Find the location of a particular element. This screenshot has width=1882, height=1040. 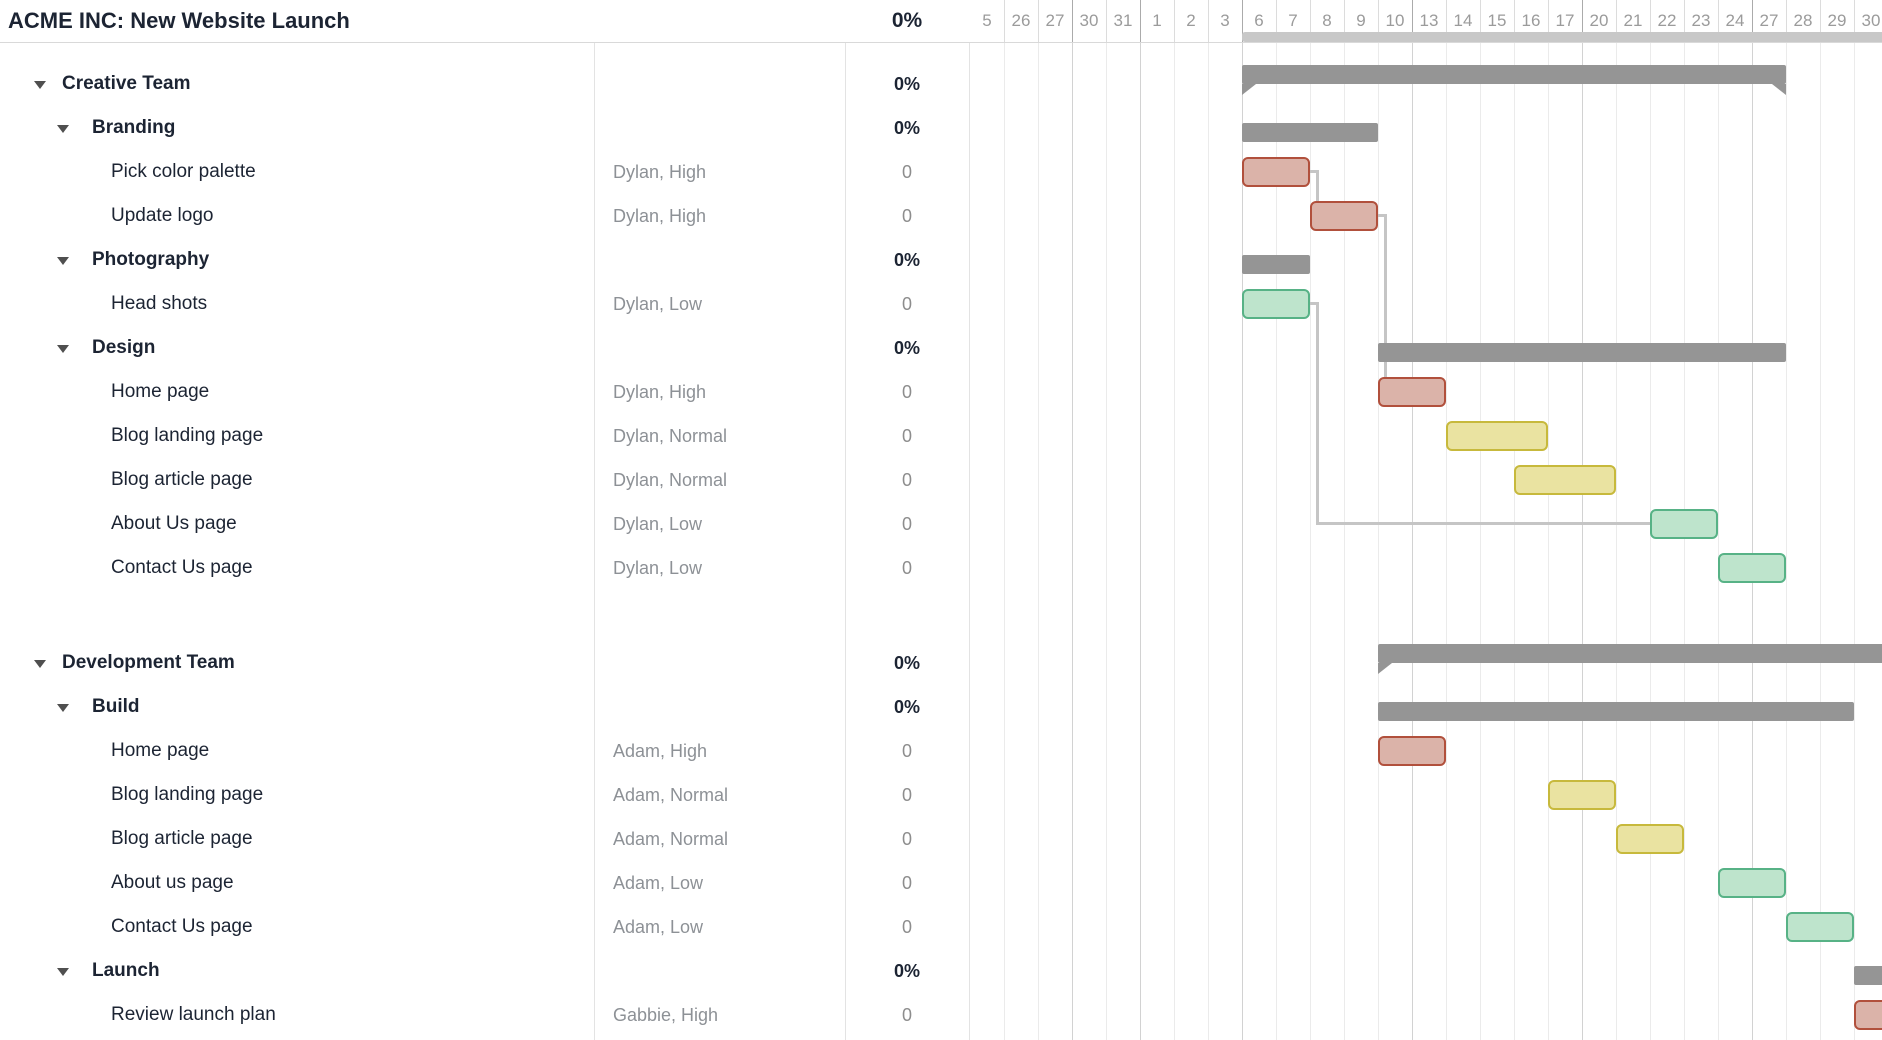

task-name-label: Head shots is located at coordinates (159, 303).